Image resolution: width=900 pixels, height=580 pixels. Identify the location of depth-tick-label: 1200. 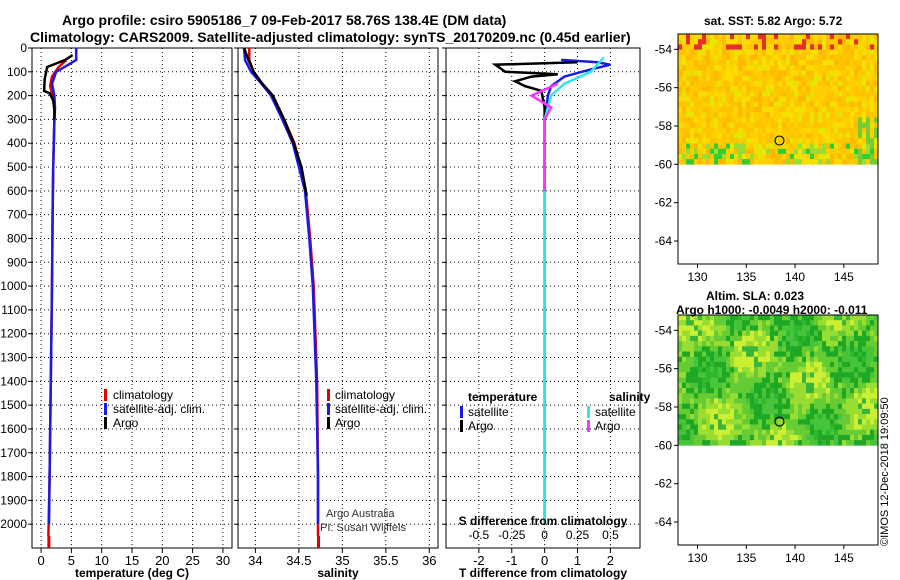
(13, 334).